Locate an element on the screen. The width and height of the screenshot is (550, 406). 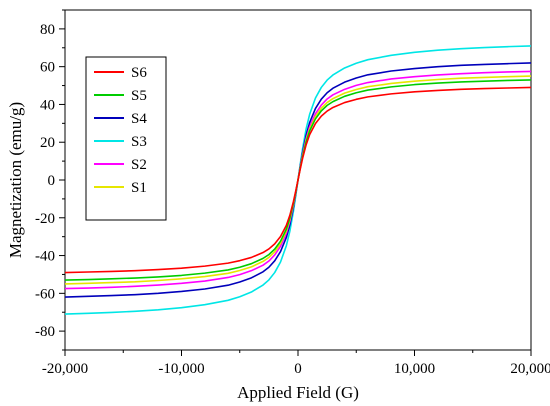
legend-label-s6: S6 is located at coordinates (139, 73).